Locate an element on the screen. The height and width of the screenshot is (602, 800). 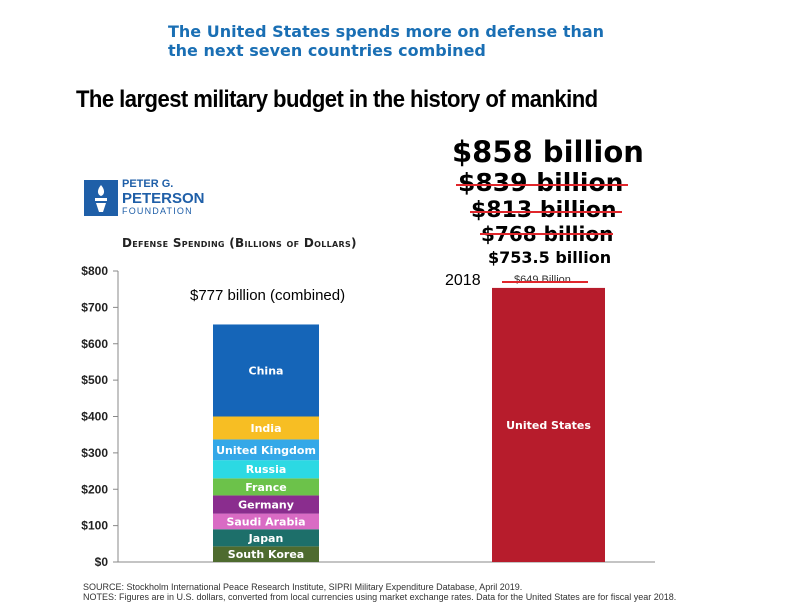
y-tick-label: $200 is located at coordinates (94, 489).